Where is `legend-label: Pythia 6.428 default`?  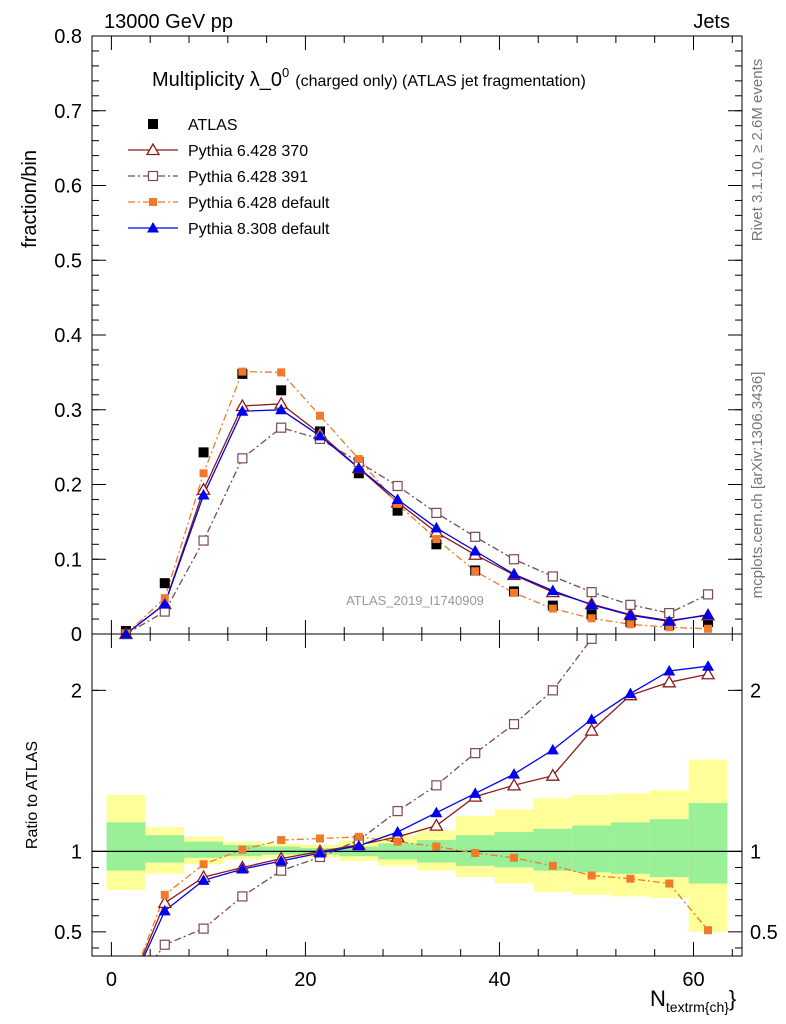
legend-label: Pythia 6.428 default is located at coordinates (259, 203).